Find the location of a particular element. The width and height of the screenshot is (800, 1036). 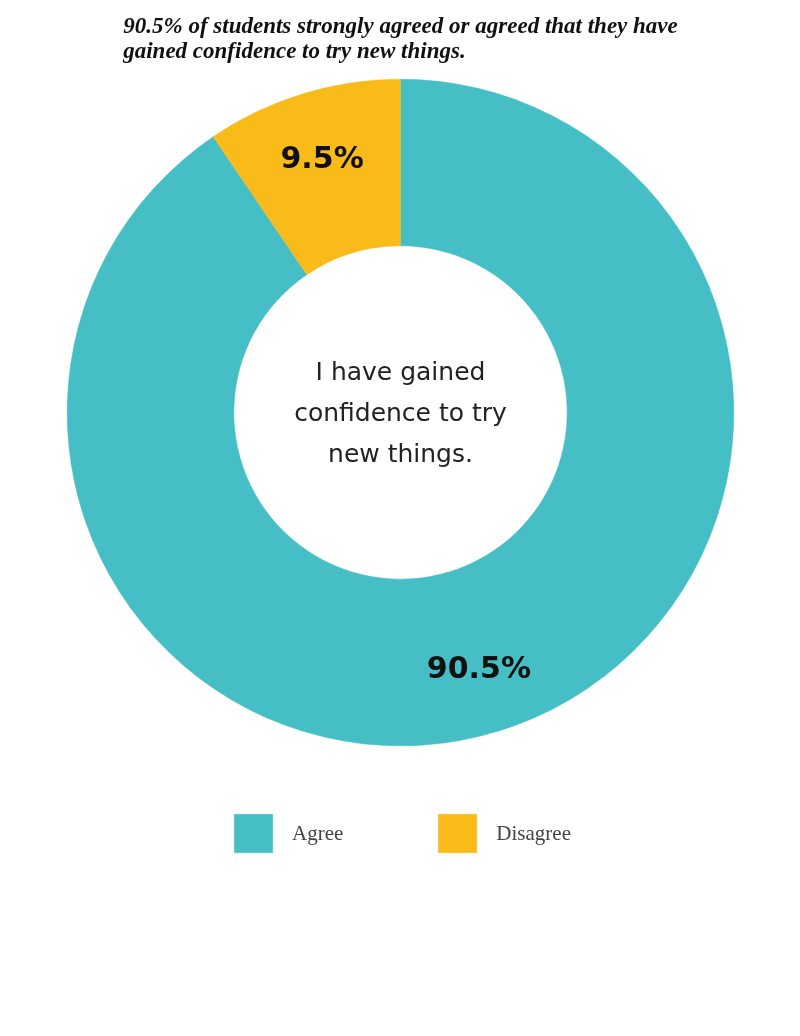

text: I have gained confidence to try new things. is located at coordinates (401, 412).